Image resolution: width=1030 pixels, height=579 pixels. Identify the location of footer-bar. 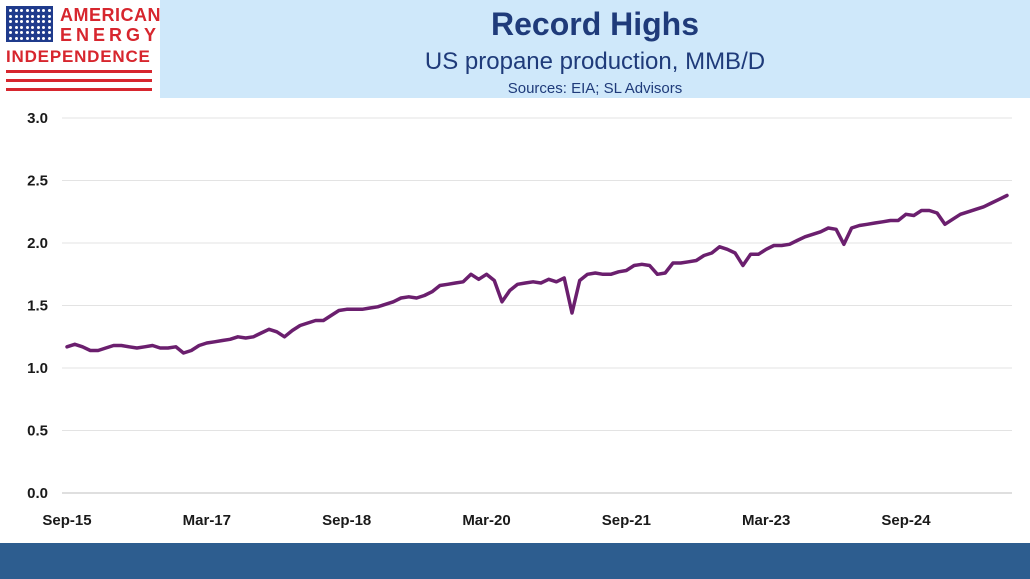
(515, 561).